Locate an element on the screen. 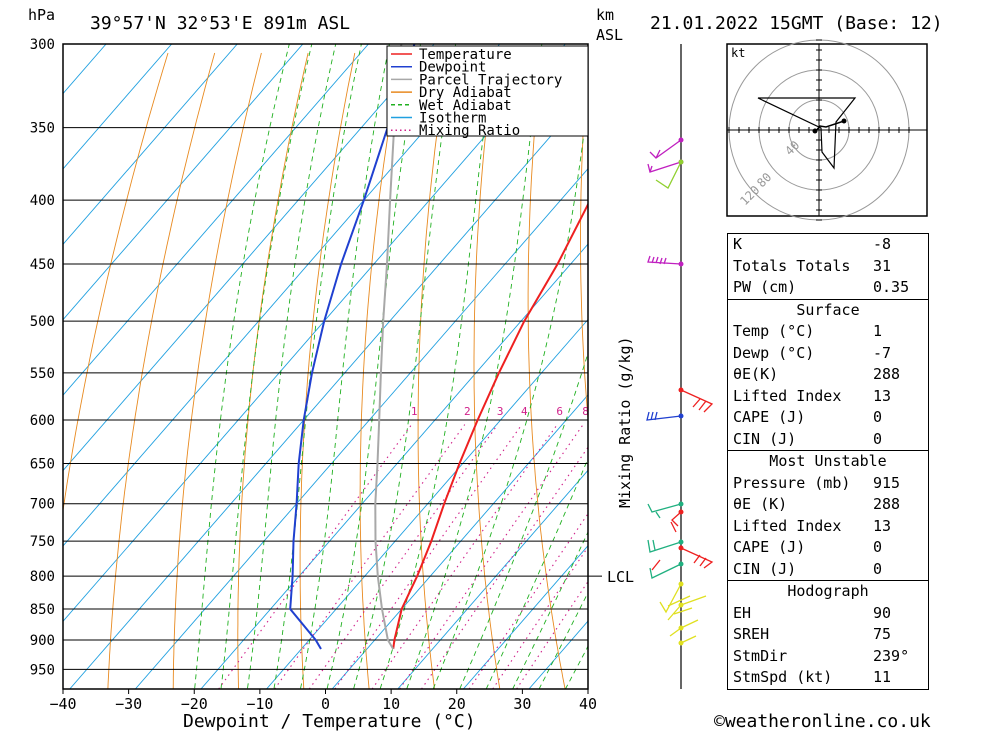 The width and height of the screenshot is (1000, 733). legend-label: Wet Adiabat is located at coordinates (465, 106).